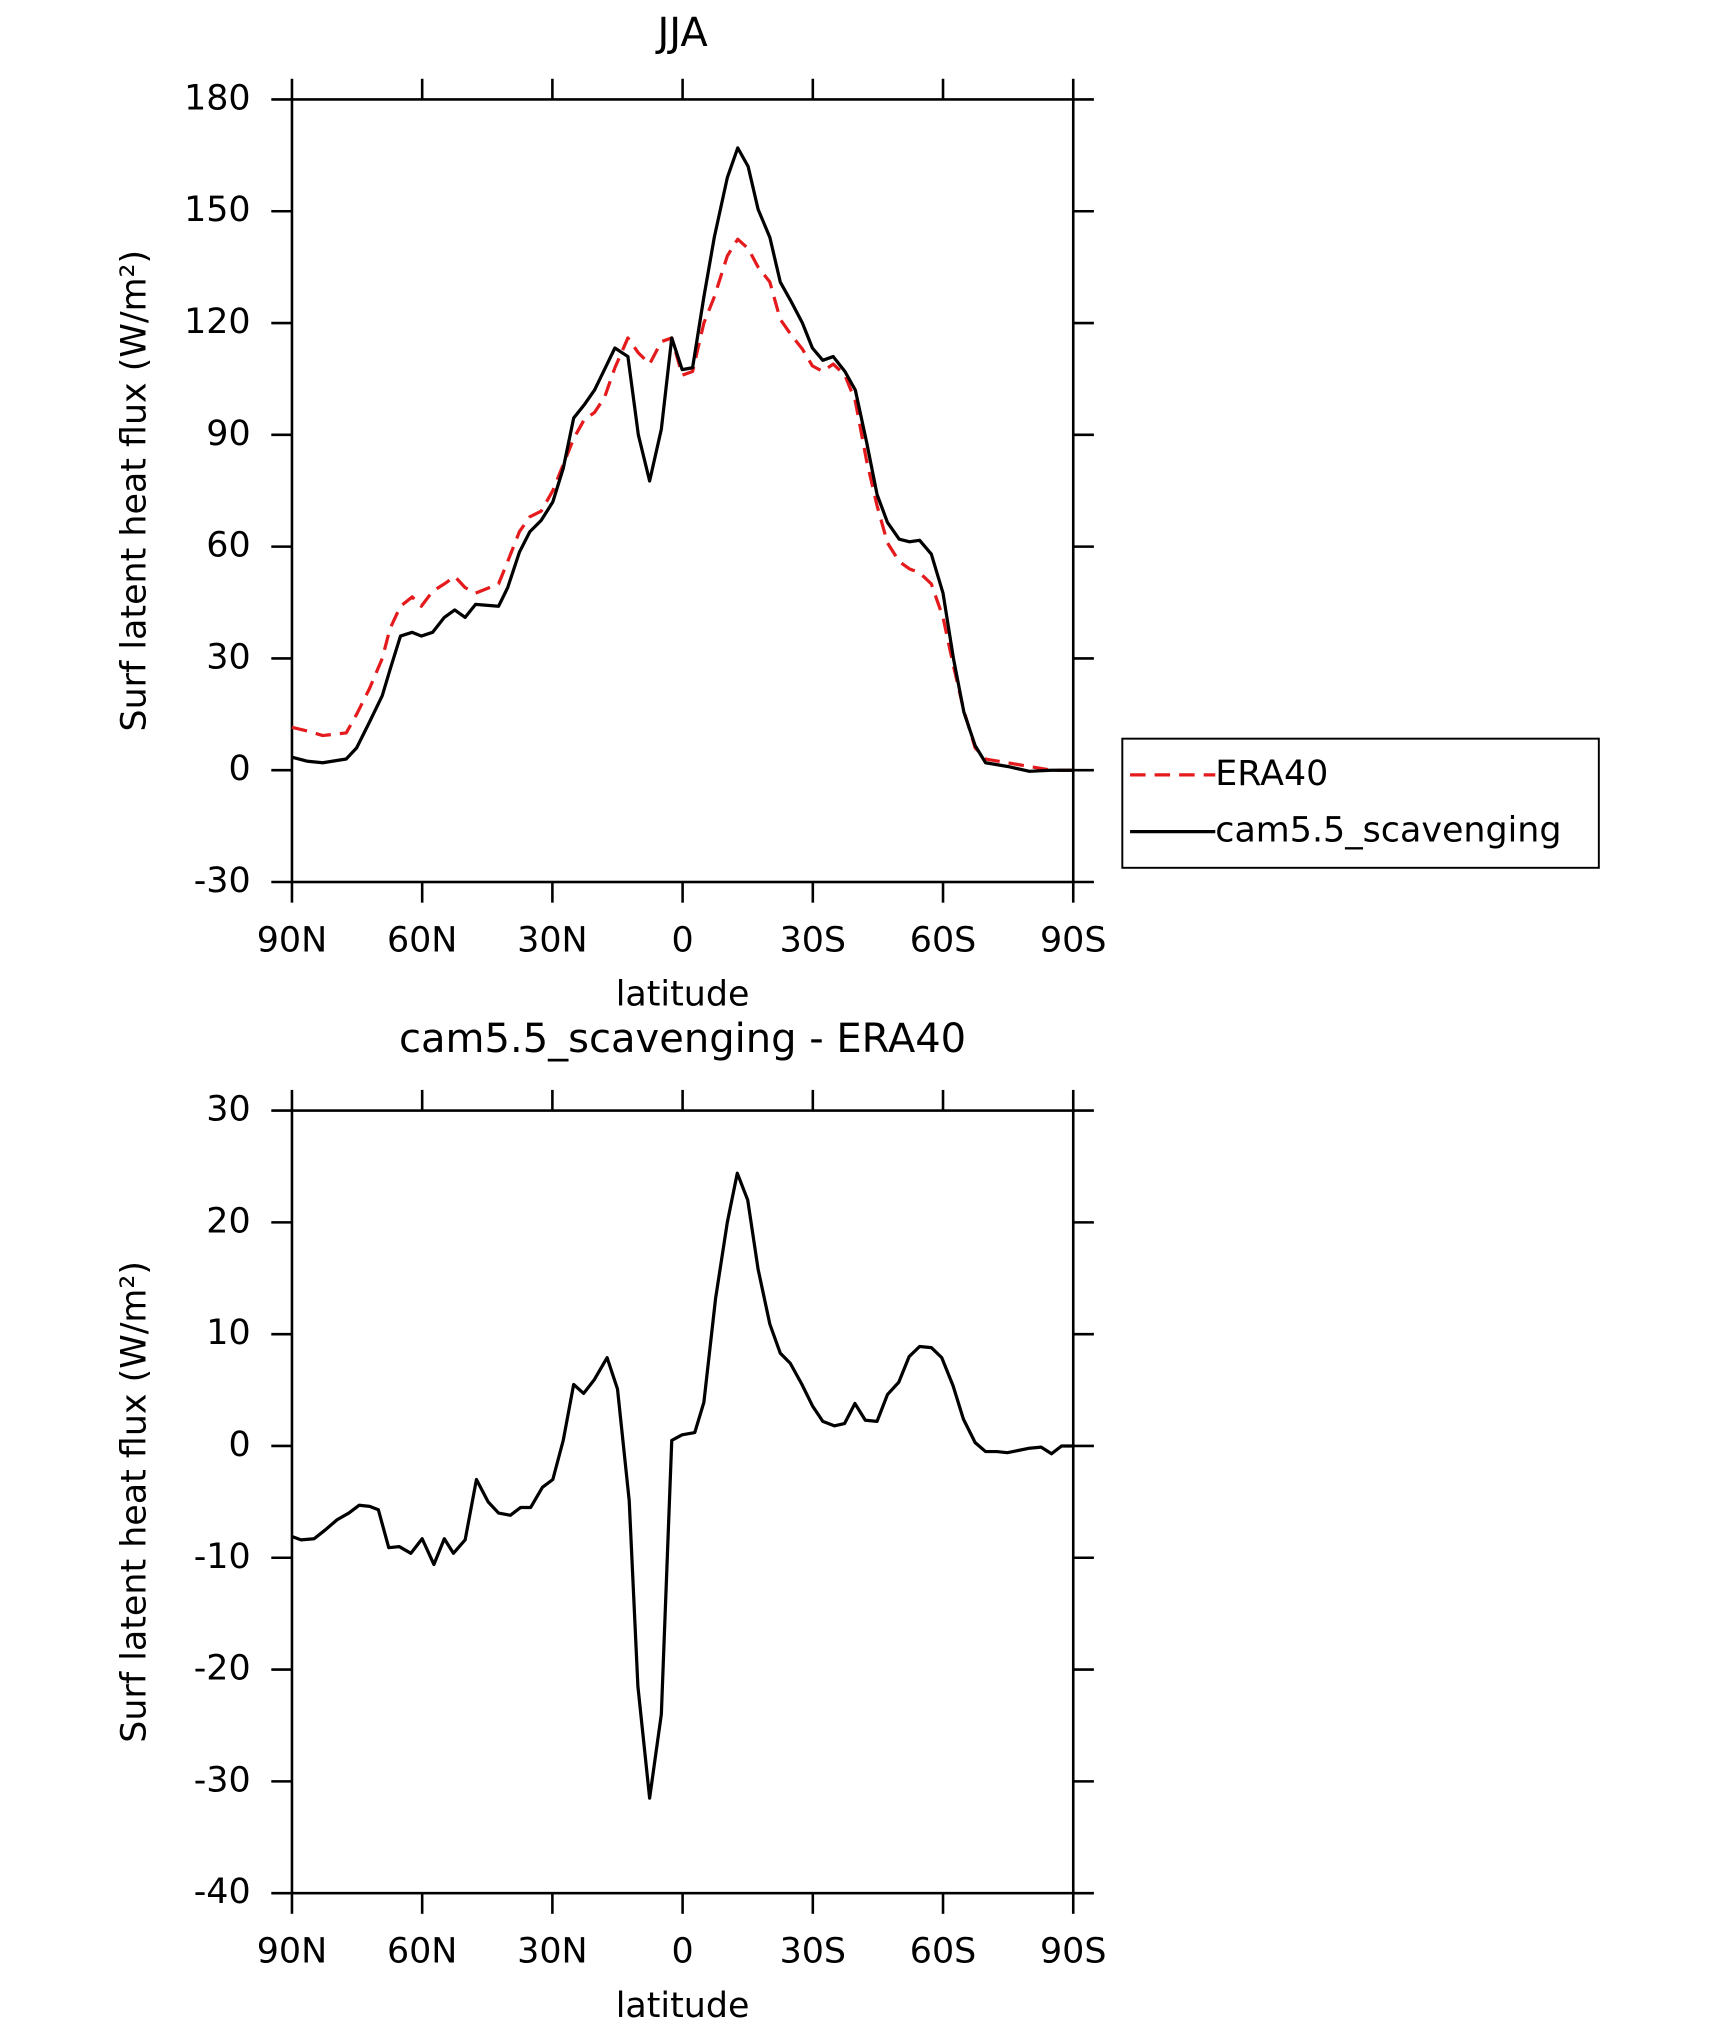 The image size is (1710, 2021). Describe the element at coordinates (228, 1221) in the screenshot. I see `y-tick-label: 20` at that location.